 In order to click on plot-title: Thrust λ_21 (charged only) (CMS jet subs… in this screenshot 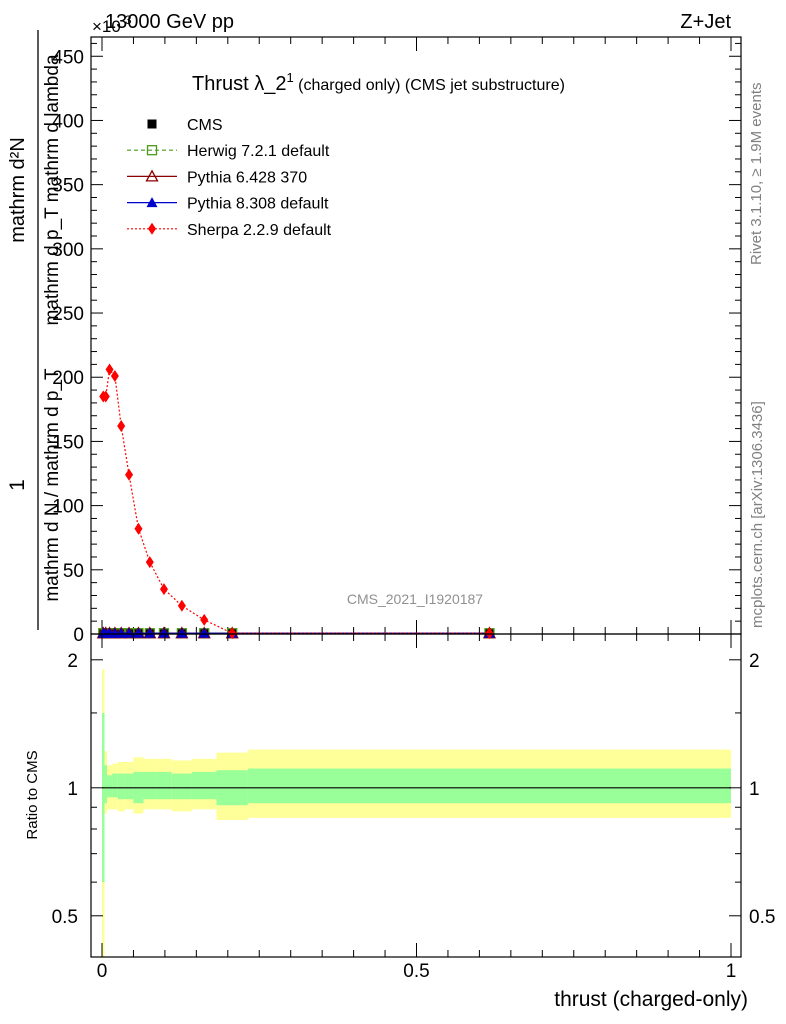, I will do `click(378, 82)`.